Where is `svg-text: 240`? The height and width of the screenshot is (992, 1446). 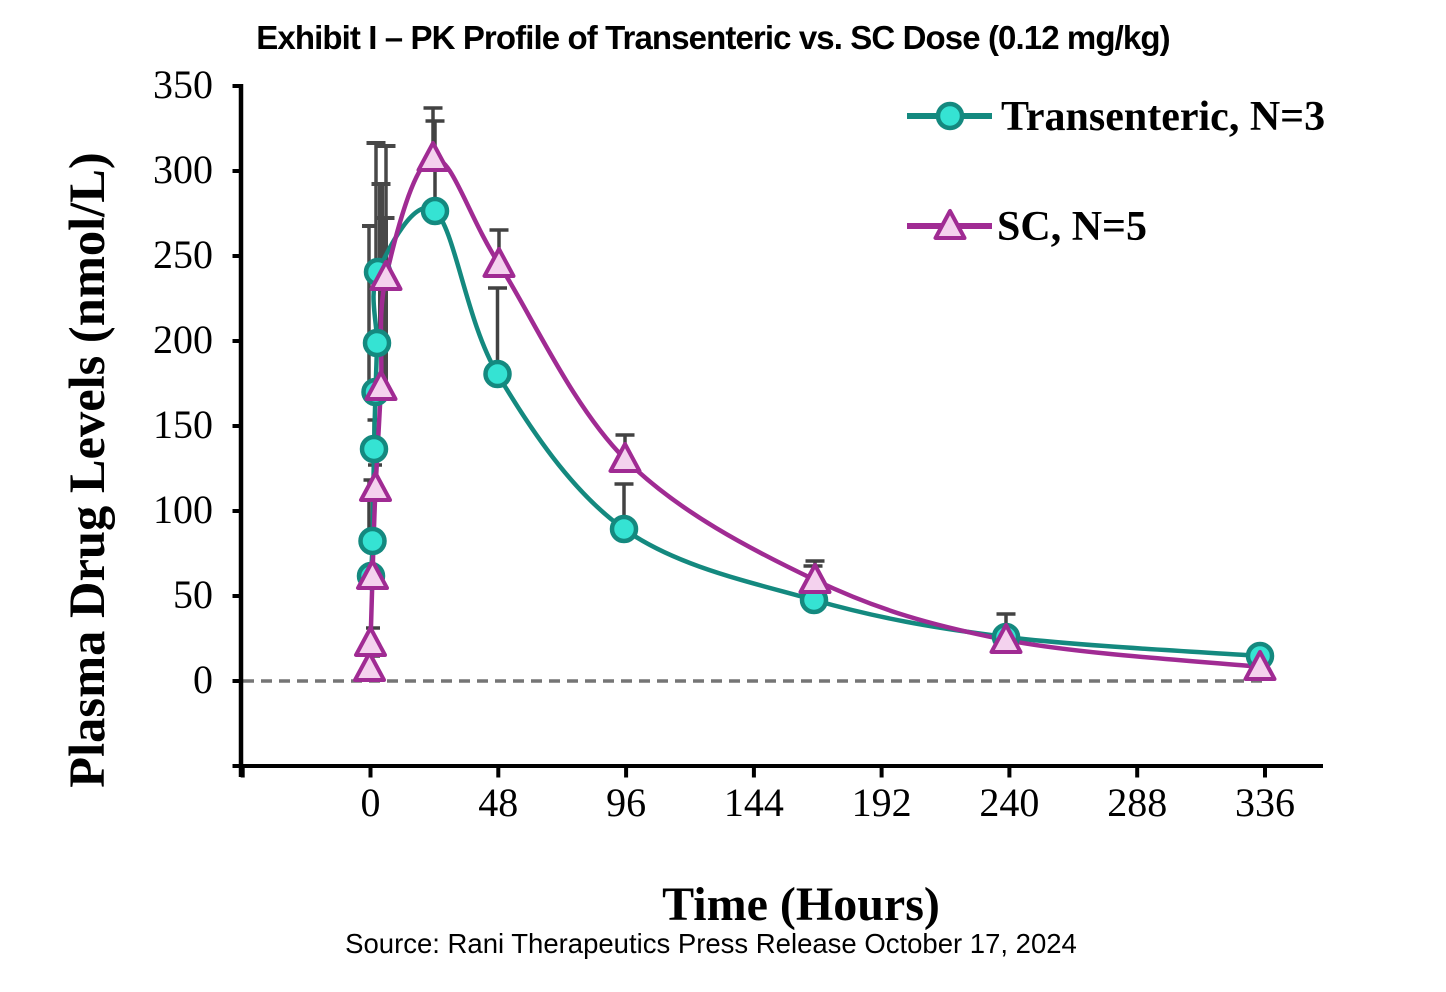 svg-text: 240 is located at coordinates (1009, 802).